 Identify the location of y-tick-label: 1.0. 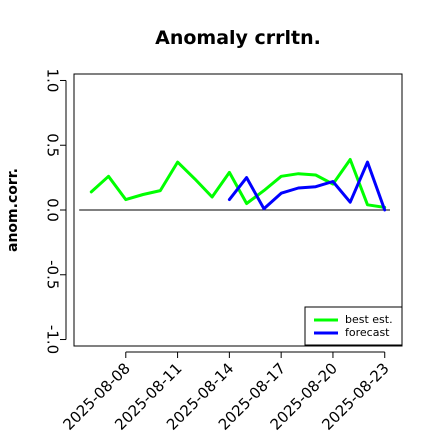
(53, 81).